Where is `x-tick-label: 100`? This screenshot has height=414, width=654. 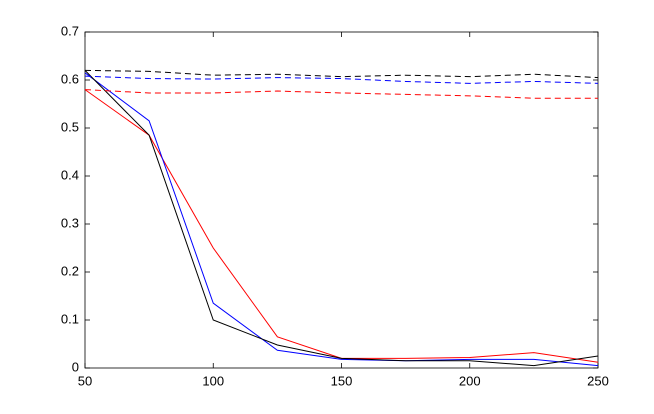
x-tick-label: 100 is located at coordinates (213, 380).